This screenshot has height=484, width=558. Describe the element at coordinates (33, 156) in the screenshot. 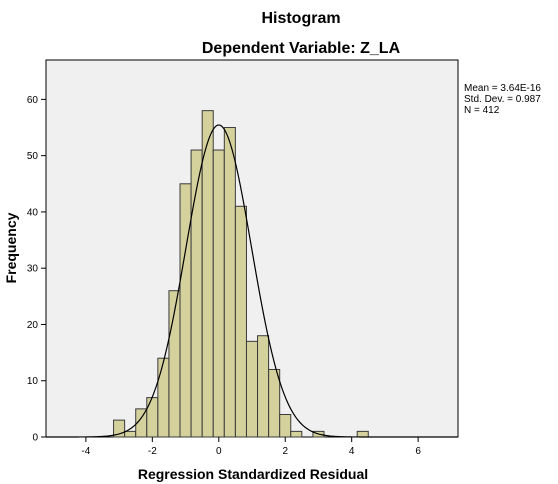

I see `y-tick-label: 50` at that location.